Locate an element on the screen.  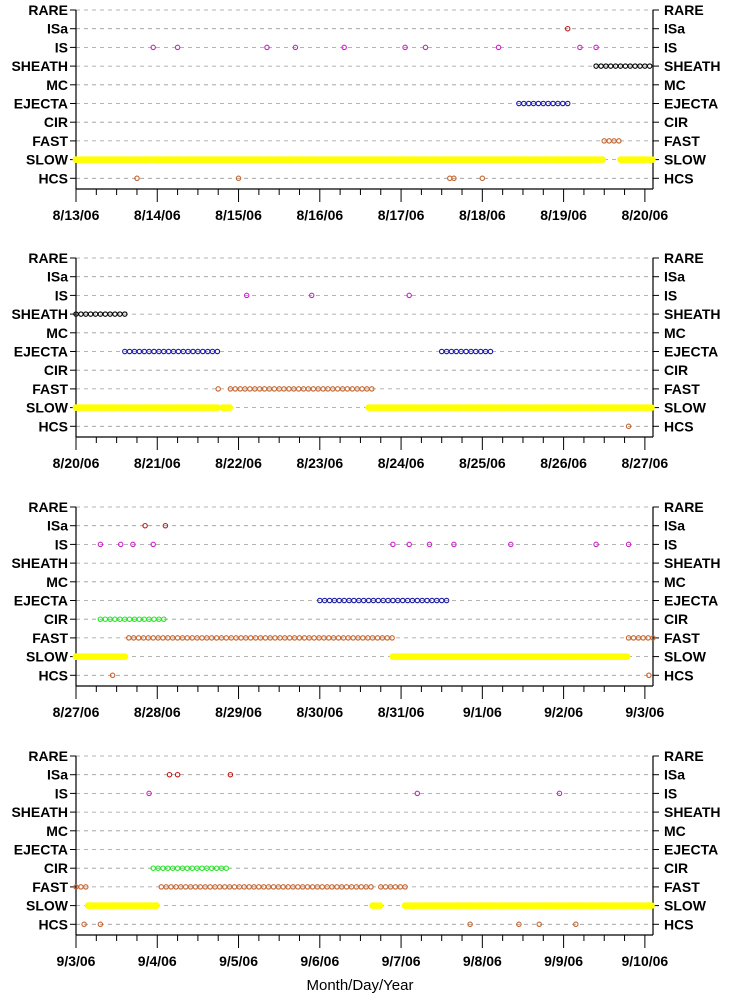
x-tick-label: 8/24/06 is located at coordinates (401, 463).